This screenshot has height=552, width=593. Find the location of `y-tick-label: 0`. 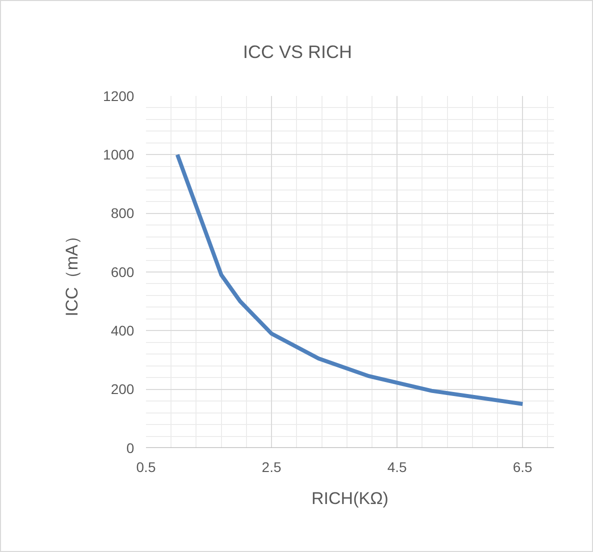

y-tick-label: 0 is located at coordinates (130, 448).